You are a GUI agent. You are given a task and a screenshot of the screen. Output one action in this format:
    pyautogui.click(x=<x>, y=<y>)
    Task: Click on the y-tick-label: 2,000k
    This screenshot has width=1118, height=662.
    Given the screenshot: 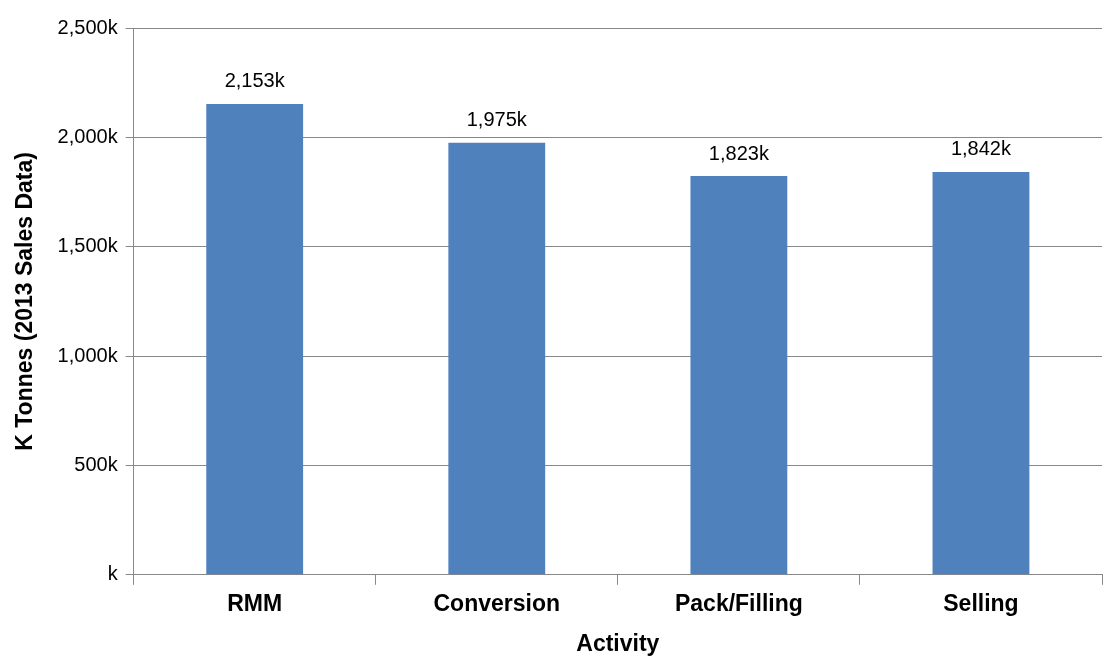 What is the action you would take?
    pyautogui.click(x=88, y=135)
    